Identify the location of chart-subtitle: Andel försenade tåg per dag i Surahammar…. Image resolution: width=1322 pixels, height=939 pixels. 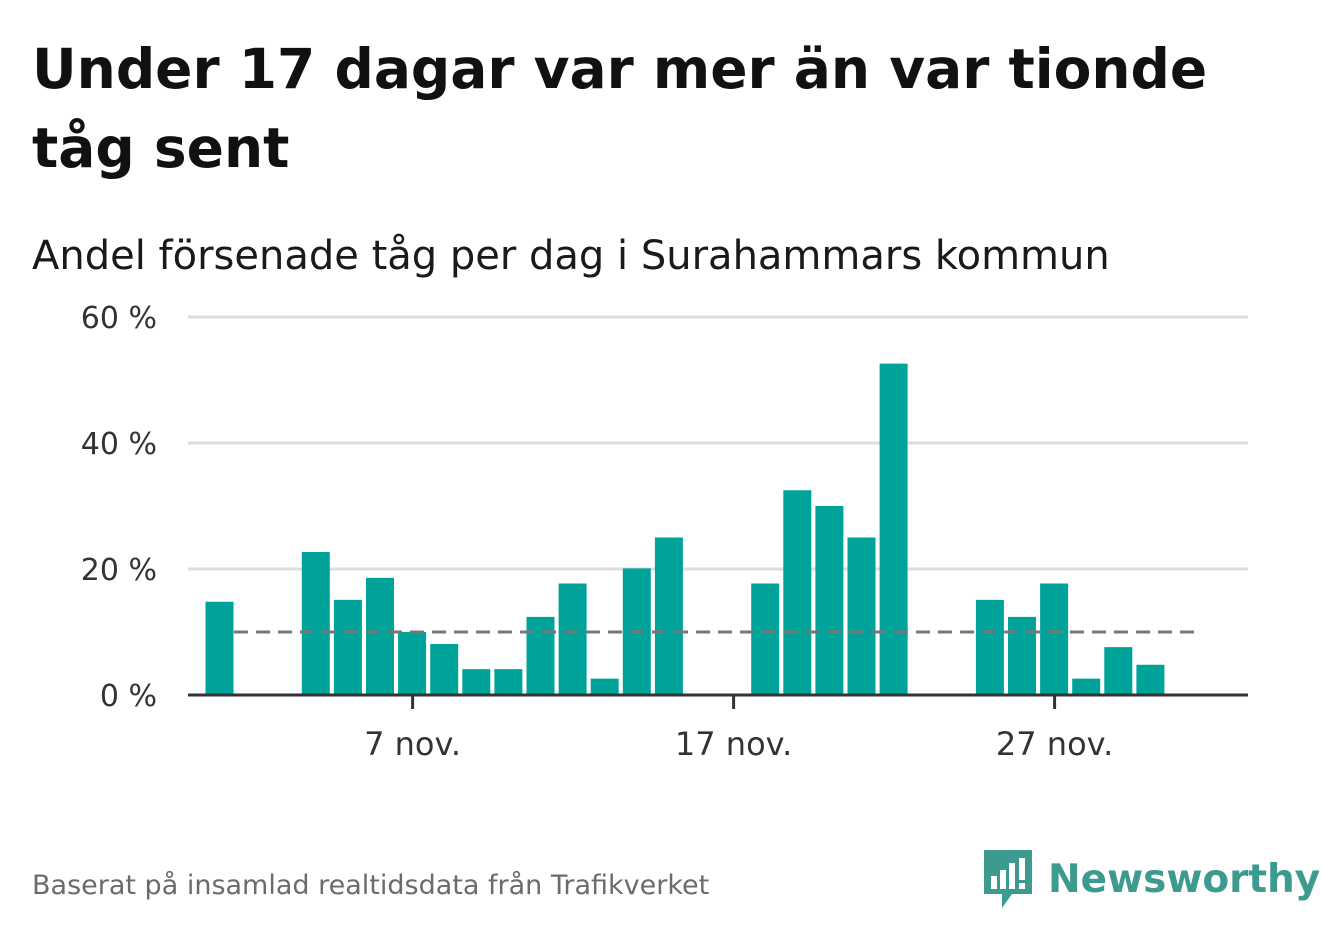
(571, 256).